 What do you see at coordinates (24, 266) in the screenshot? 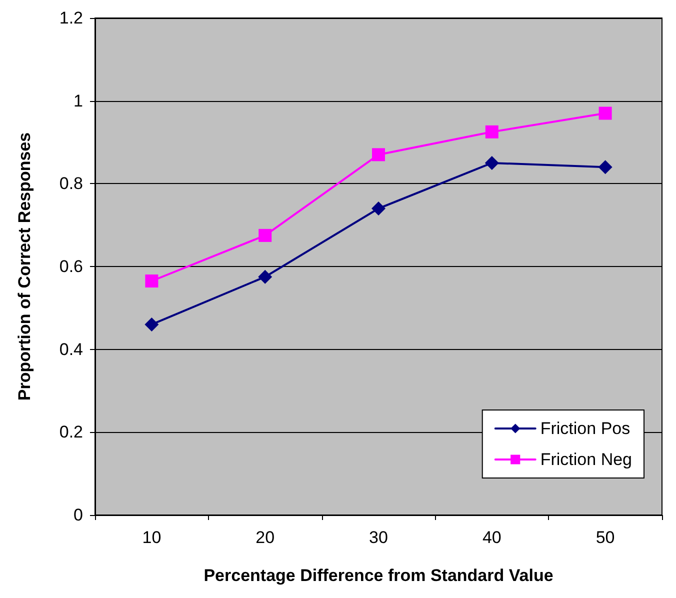
I see `y-axis-title: Proportion of Correct Responses` at bounding box center [24, 266].